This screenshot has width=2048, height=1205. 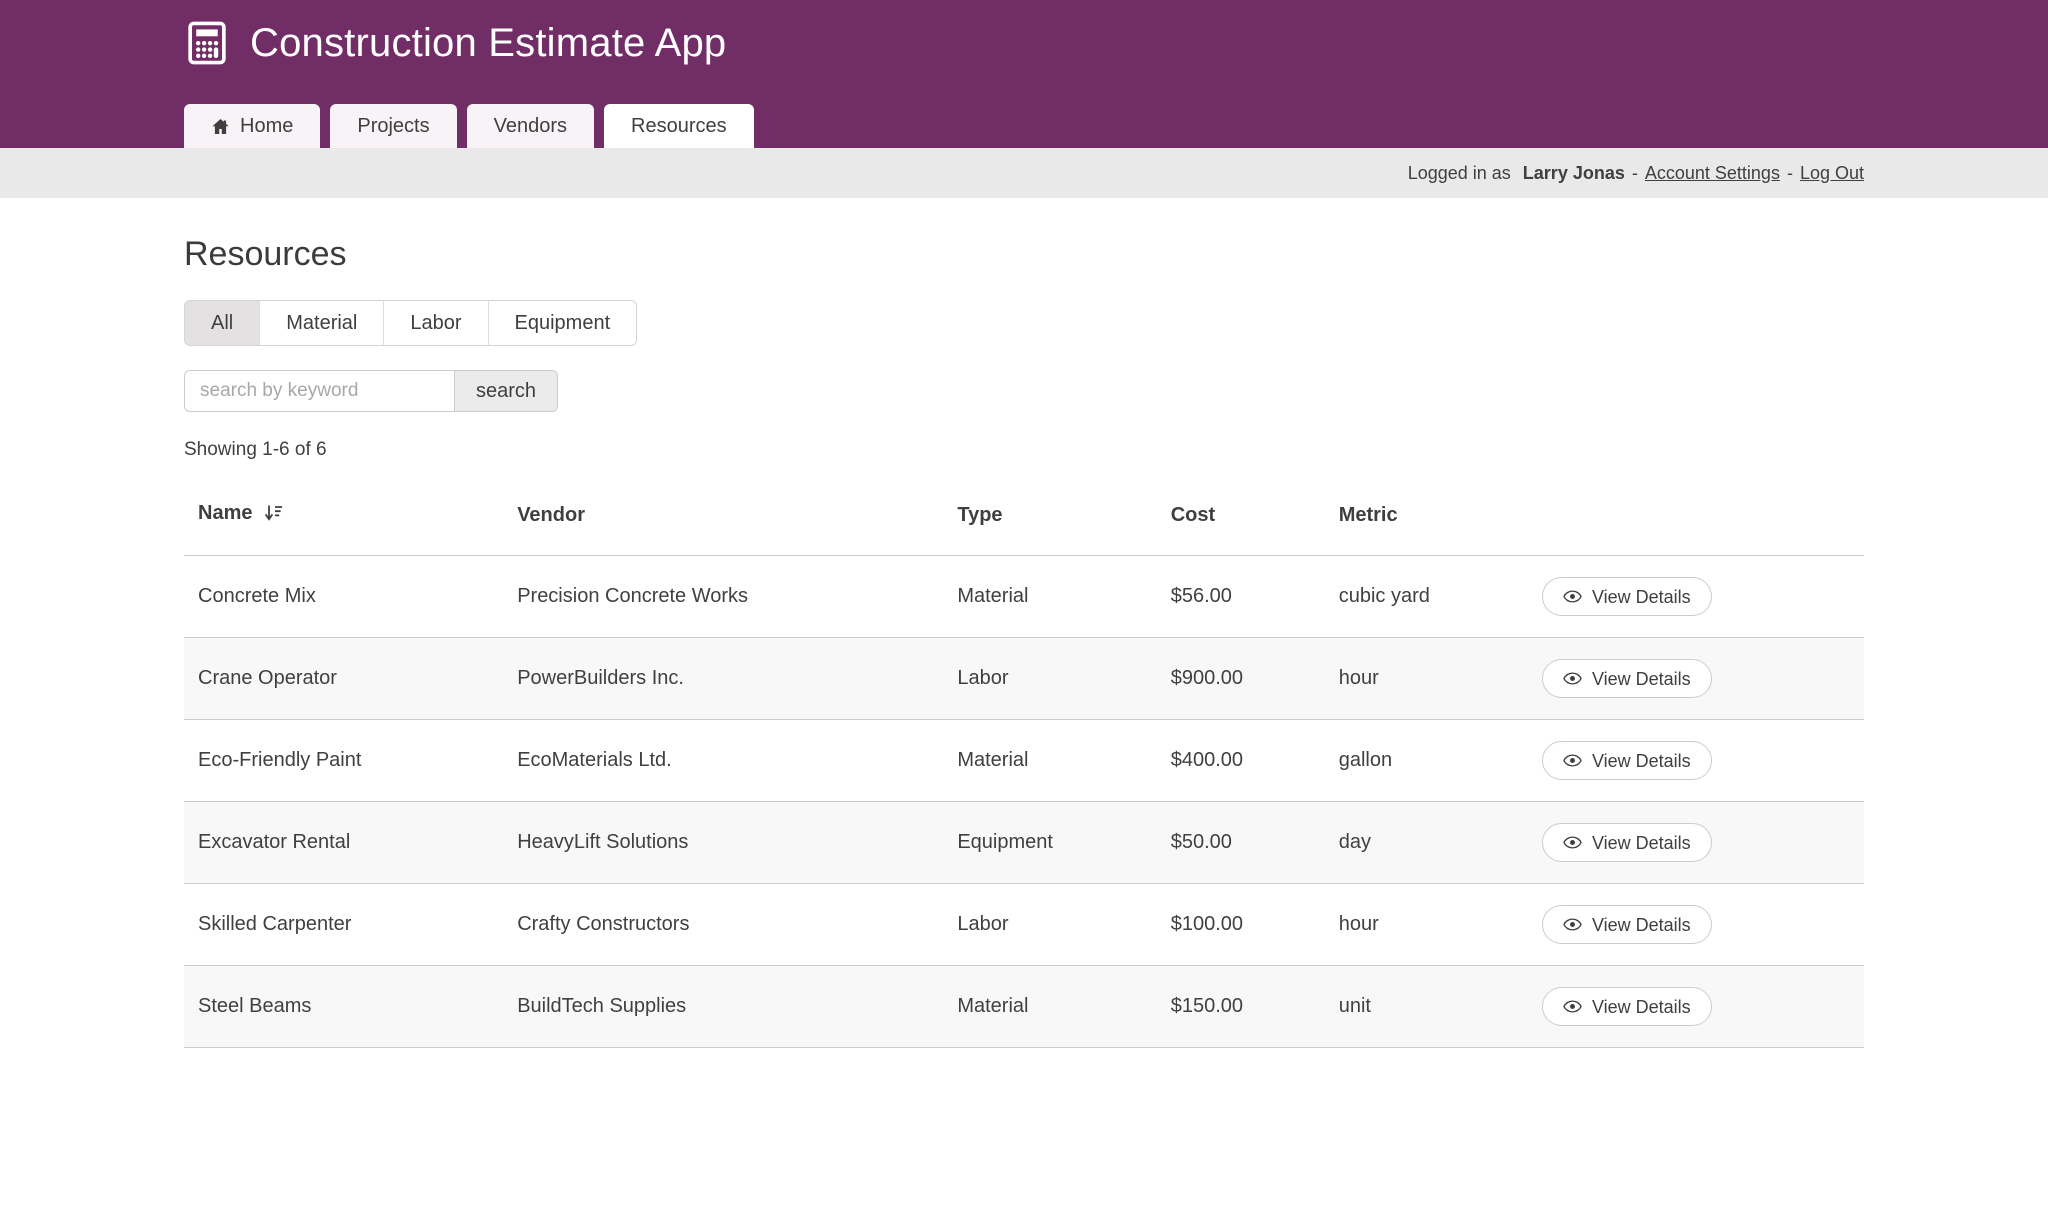 I want to click on page-title: Resources, so click(x=265, y=254).